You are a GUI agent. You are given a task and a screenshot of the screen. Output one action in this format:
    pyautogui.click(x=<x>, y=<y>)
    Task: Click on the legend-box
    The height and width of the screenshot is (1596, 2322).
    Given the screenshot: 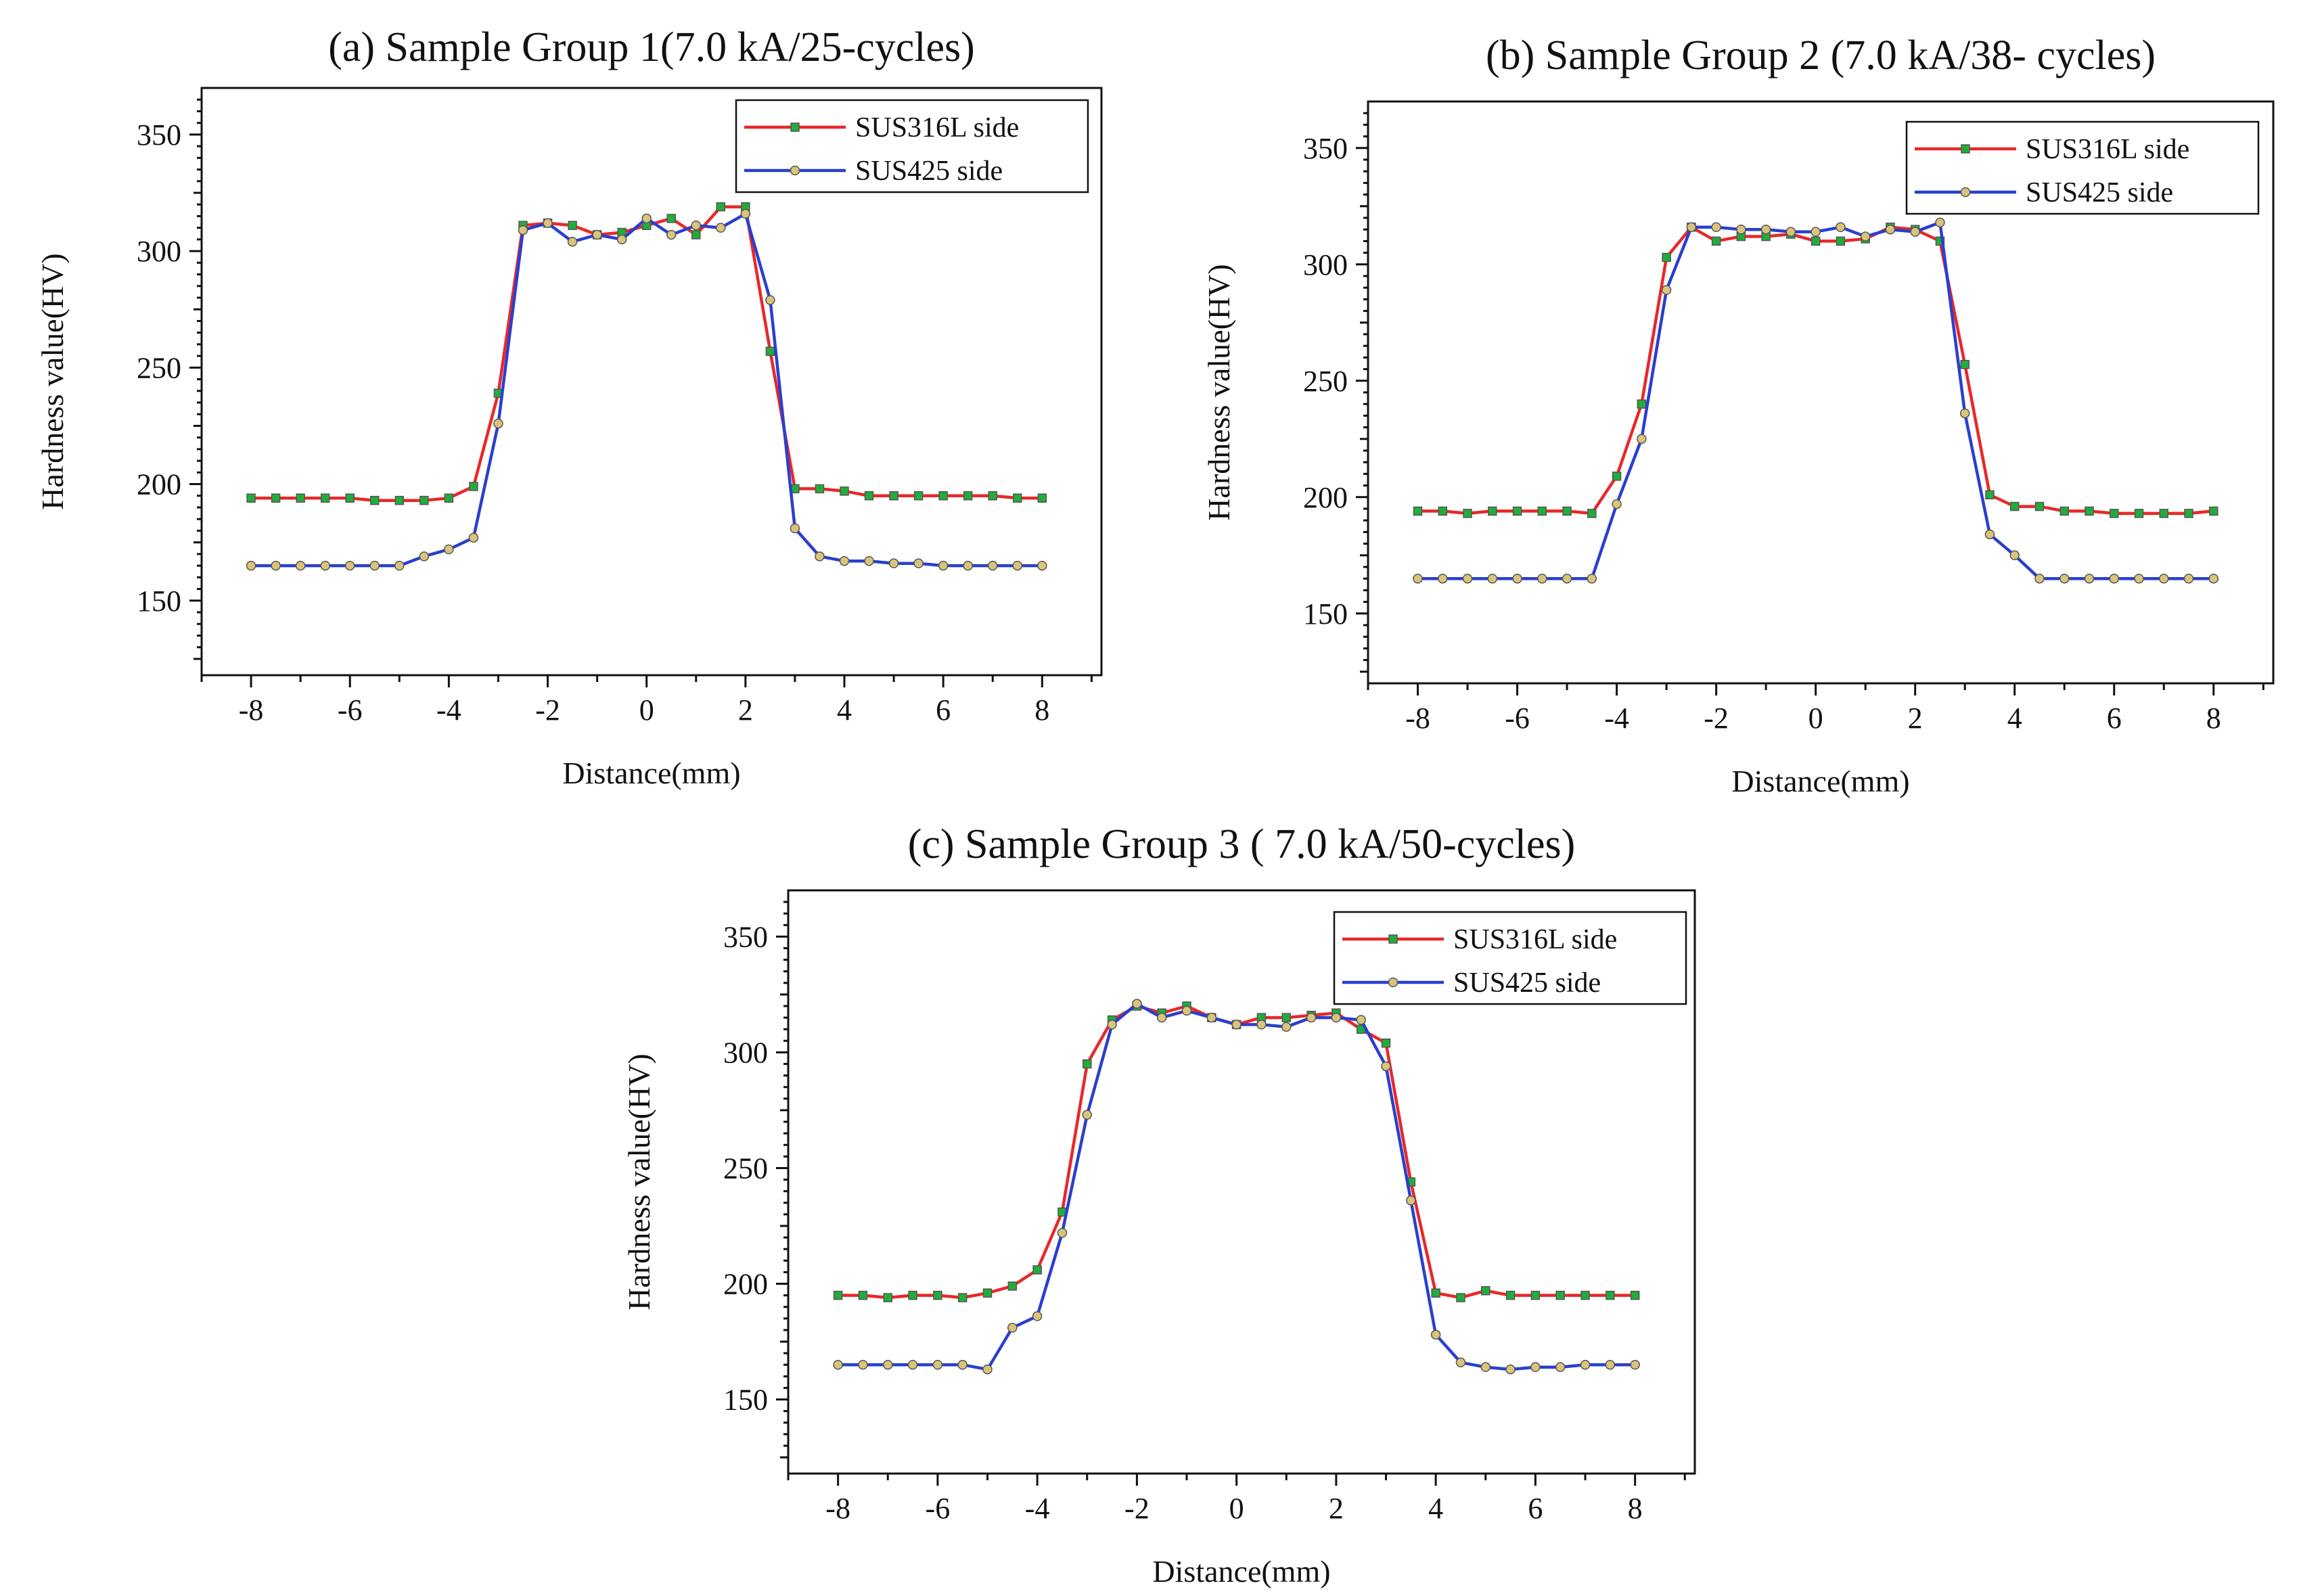 What is the action you would take?
    pyautogui.click(x=912, y=146)
    